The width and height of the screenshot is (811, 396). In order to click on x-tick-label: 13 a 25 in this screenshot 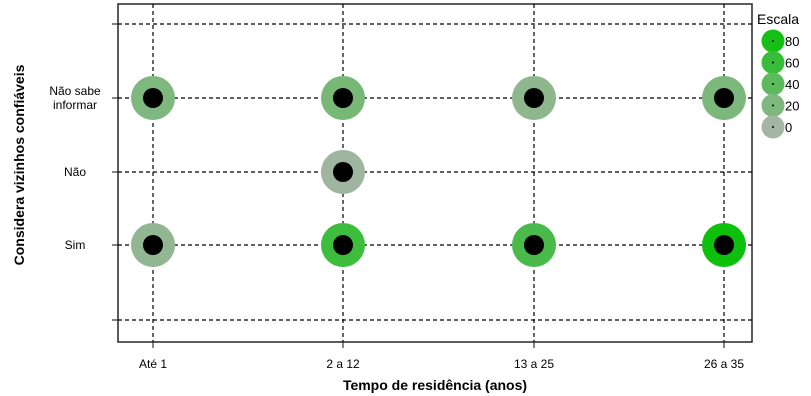, I will do `click(534, 364)`.